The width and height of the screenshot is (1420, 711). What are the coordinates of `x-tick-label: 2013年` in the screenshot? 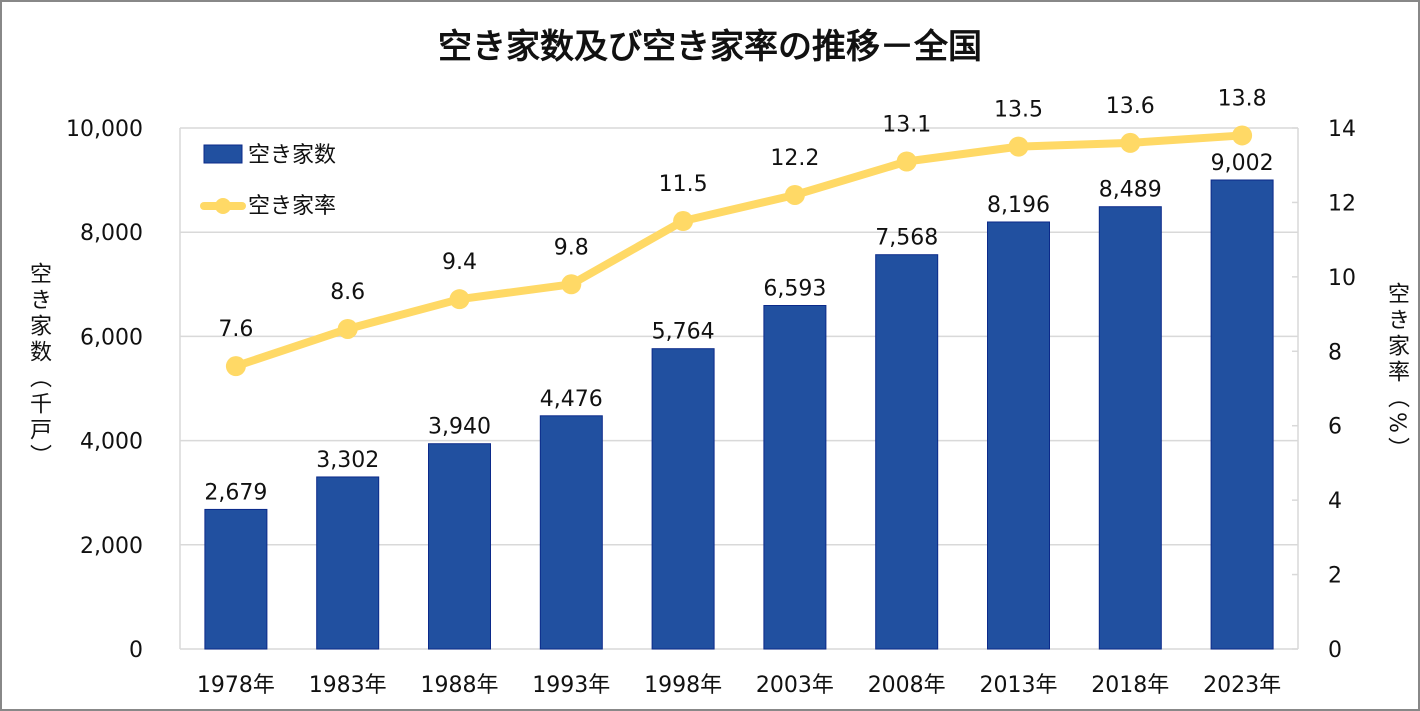 It's located at (1019, 685).